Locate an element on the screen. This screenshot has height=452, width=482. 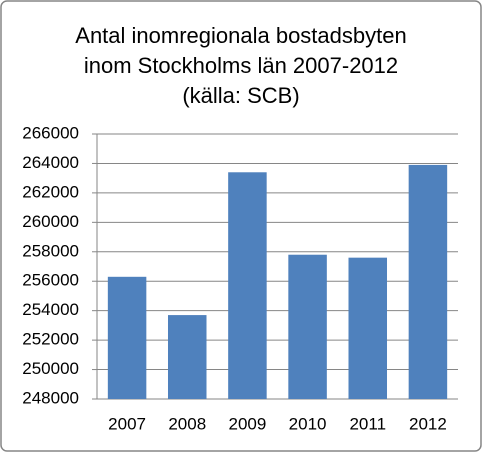
y-tick-label: 264000 is located at coordinates (50, 162).